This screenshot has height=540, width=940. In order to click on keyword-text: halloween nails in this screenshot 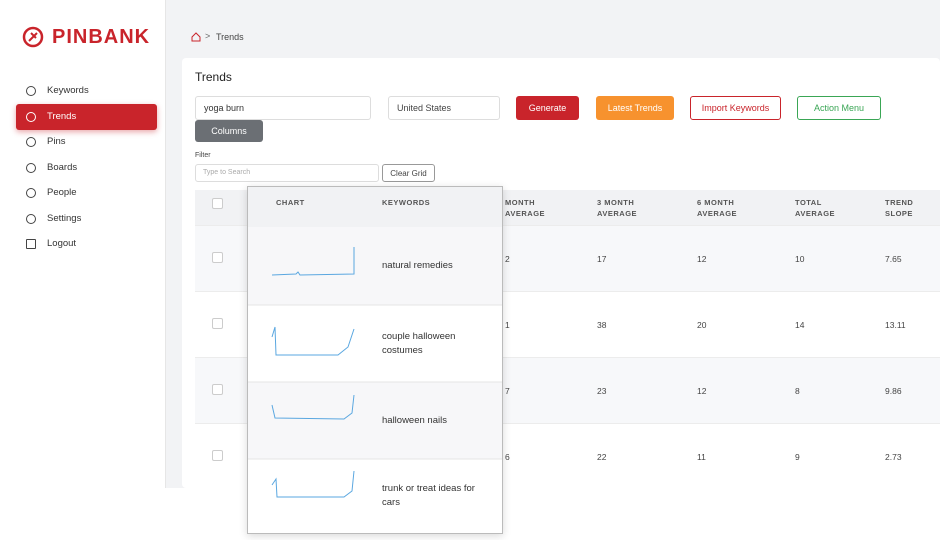, I will do `click(414, 420)`.